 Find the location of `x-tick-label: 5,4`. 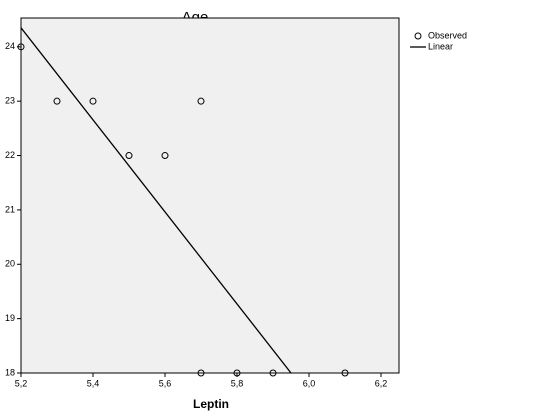

x-tick-label: 5,4 is located at coordinates (93, 383).